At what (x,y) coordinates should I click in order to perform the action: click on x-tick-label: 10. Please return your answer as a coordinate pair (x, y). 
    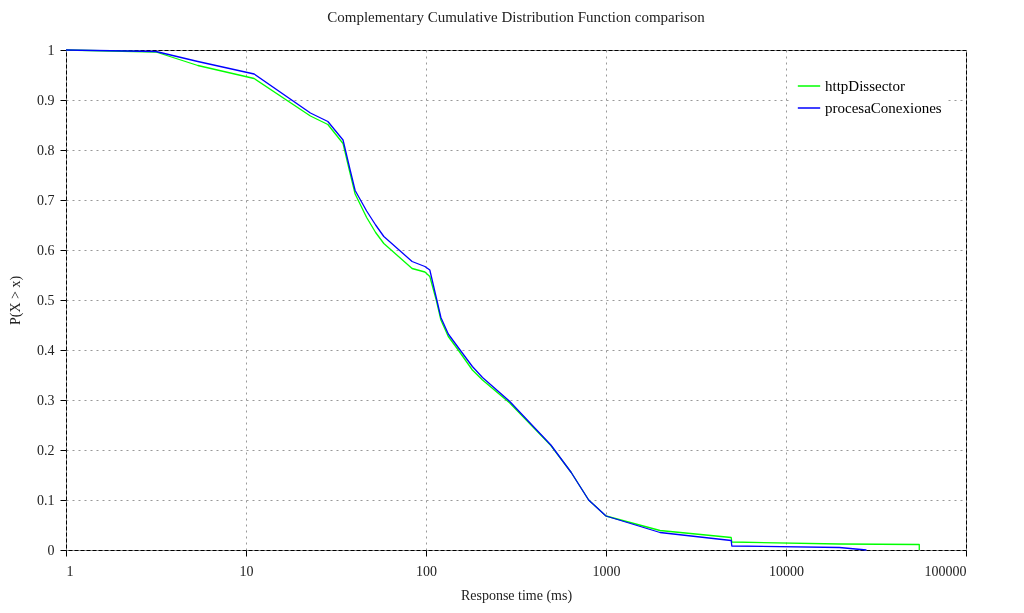
    Looking at the image, I should click on (246, 571).